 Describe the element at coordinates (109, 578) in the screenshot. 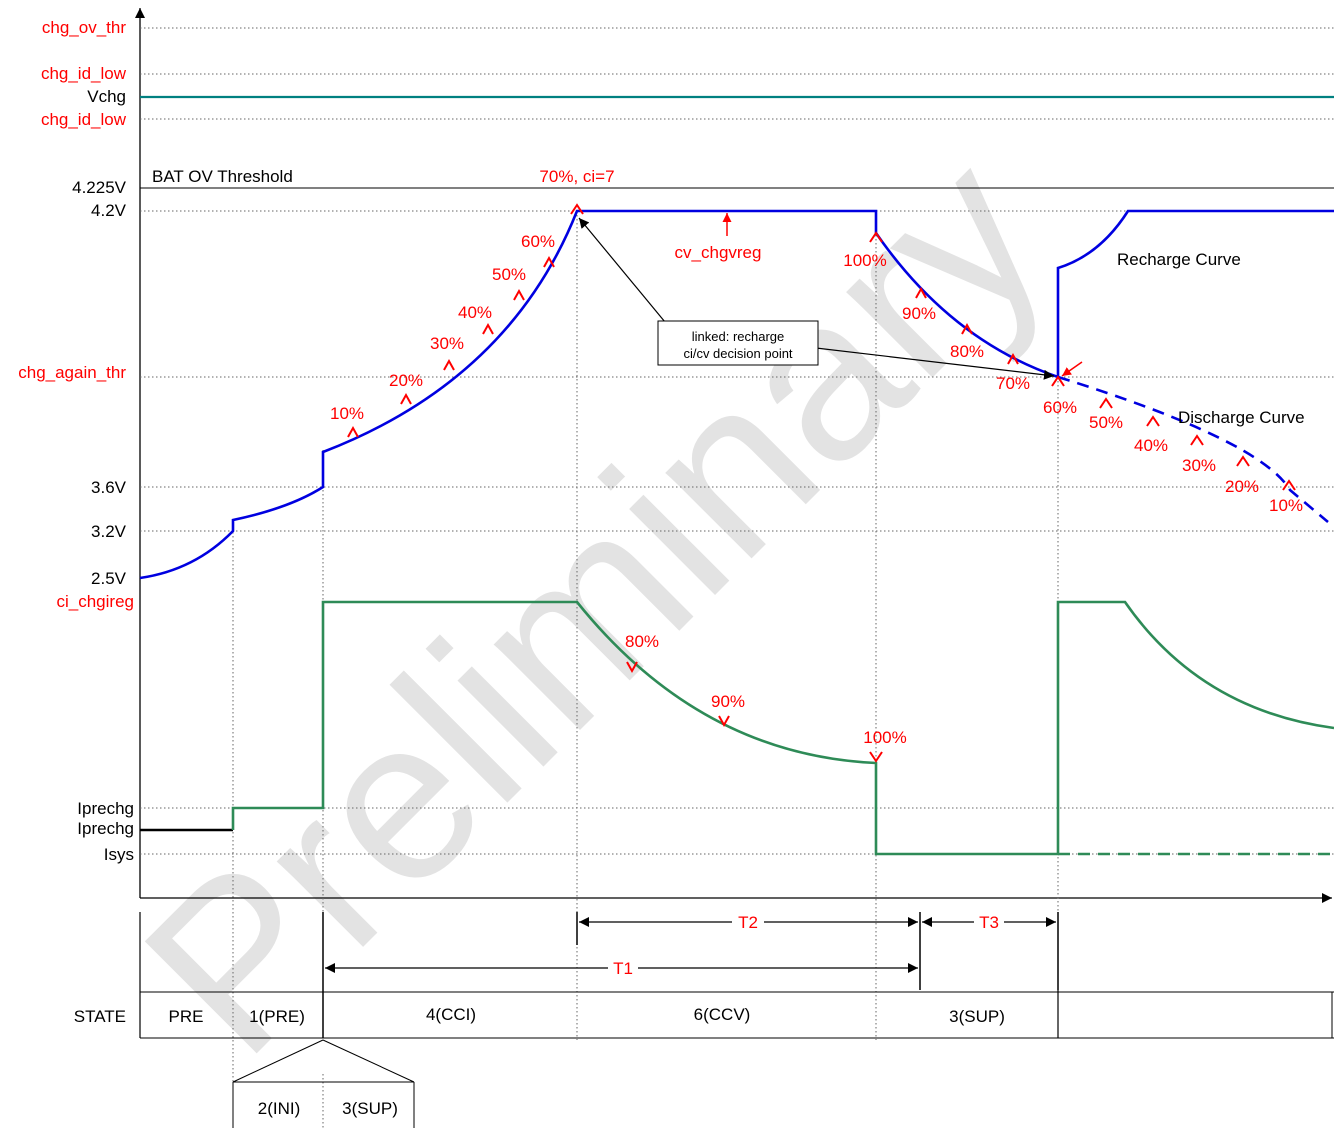

I see `label-2-5v: 2.5V` at that location.